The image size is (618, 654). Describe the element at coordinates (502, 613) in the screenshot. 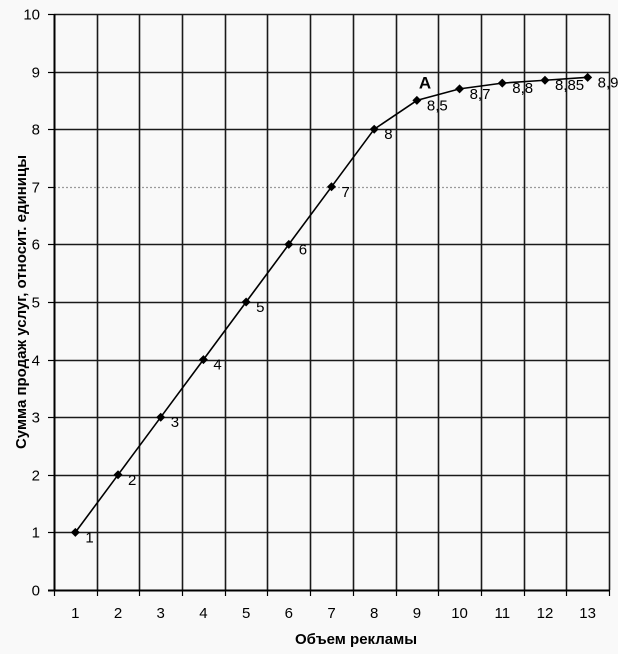

I see `x-tick-label: 11` at that location.